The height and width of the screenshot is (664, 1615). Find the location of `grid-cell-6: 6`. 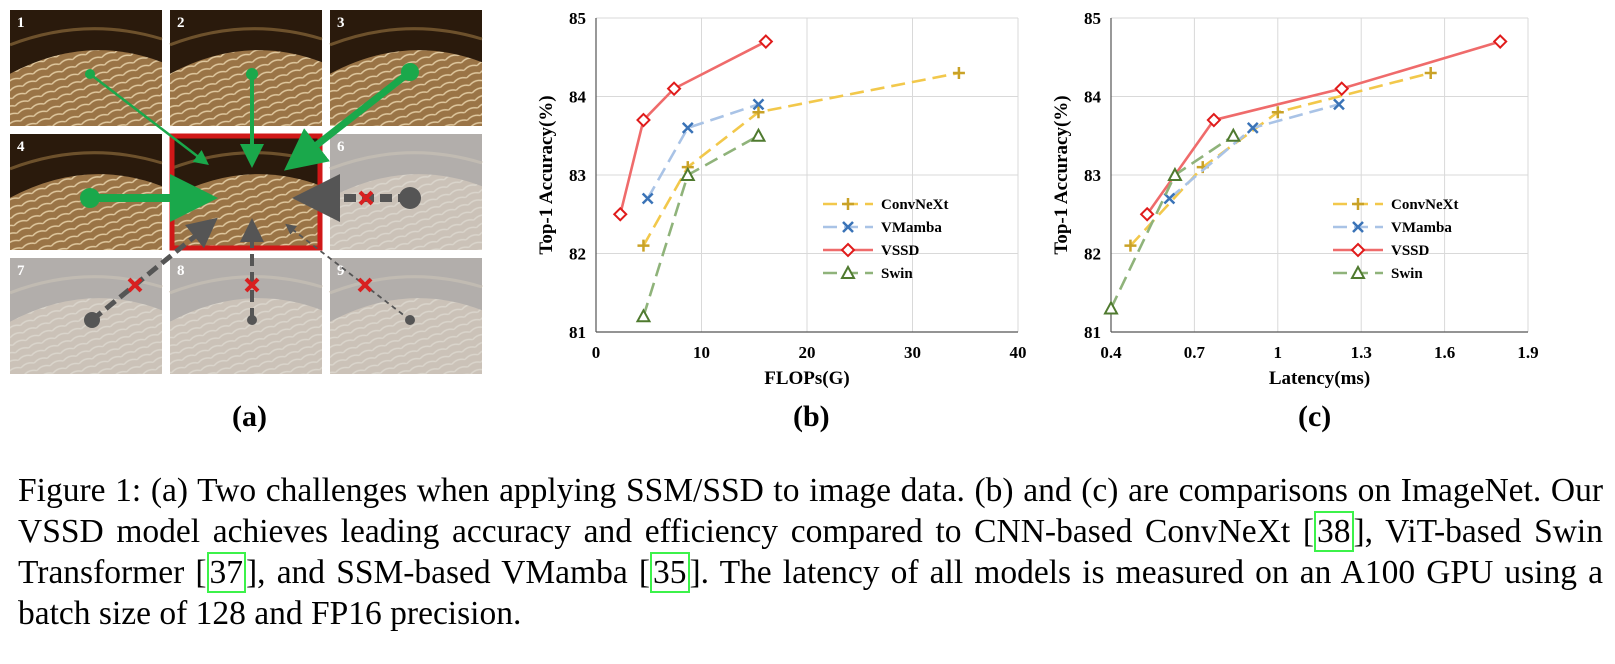

grid-cell-6: 6 is located at coordinates (406, 192).